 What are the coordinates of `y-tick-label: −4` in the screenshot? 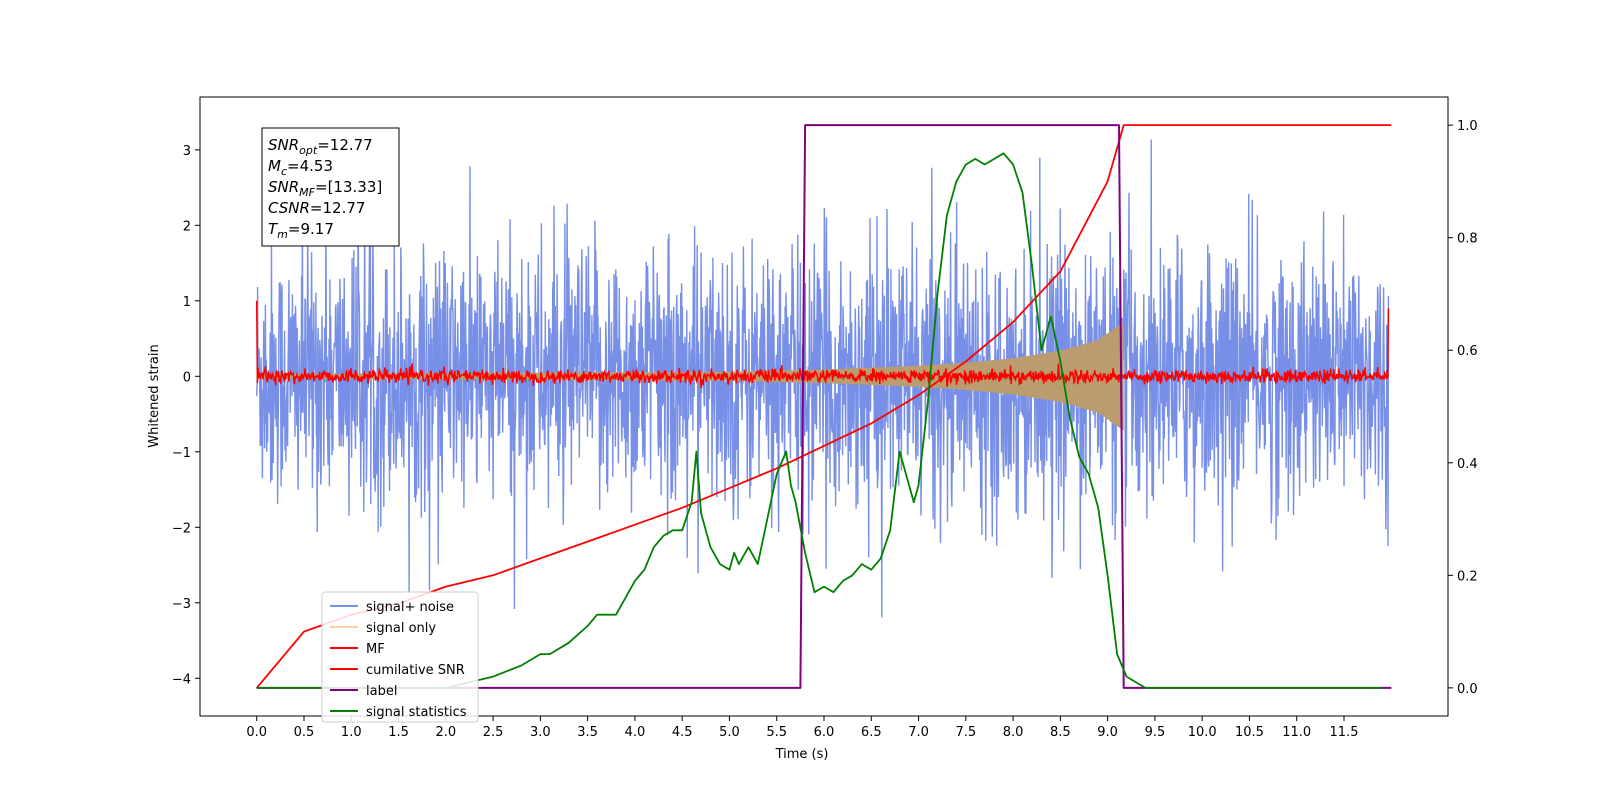 It's located at (181, 679).